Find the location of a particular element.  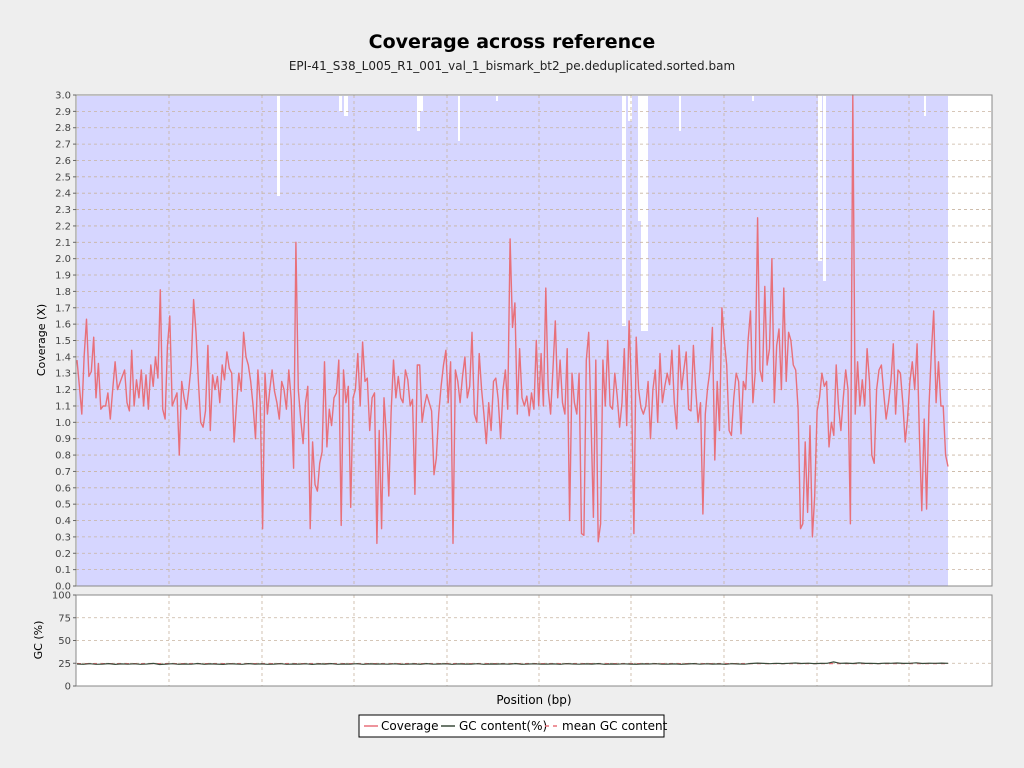

gc-series-line is located at coordinates (512, 663).